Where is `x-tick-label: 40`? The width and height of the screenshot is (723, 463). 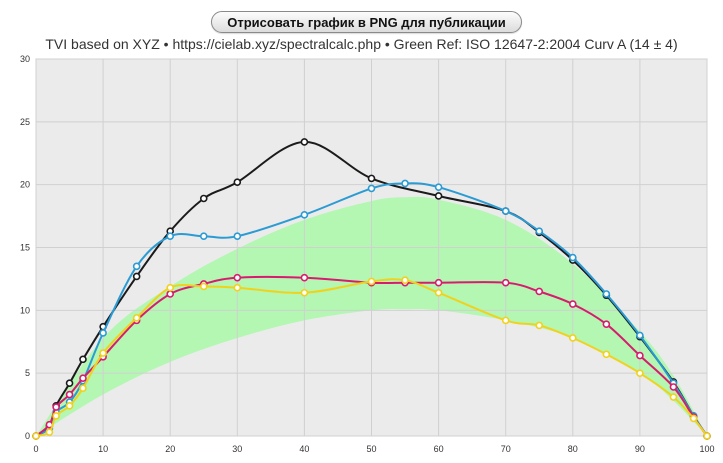
x-tick-label: 40 is located at coordinates (304, 449).